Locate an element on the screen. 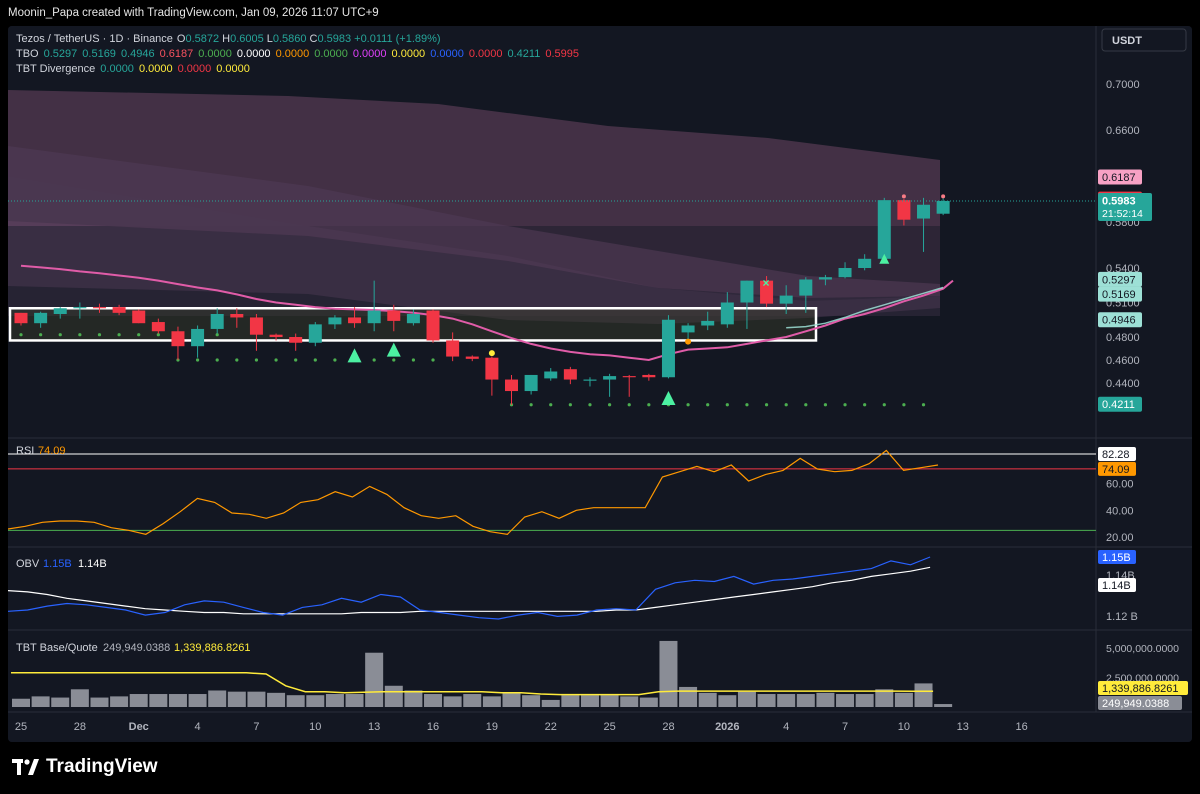 The height and width of the screenshot is (794, 1200). time-axis: 25 28 Dec 4 7 10 13 16 19 22 25 28 2026 4 7 10 13 16 is located at coordinates (521, 727).